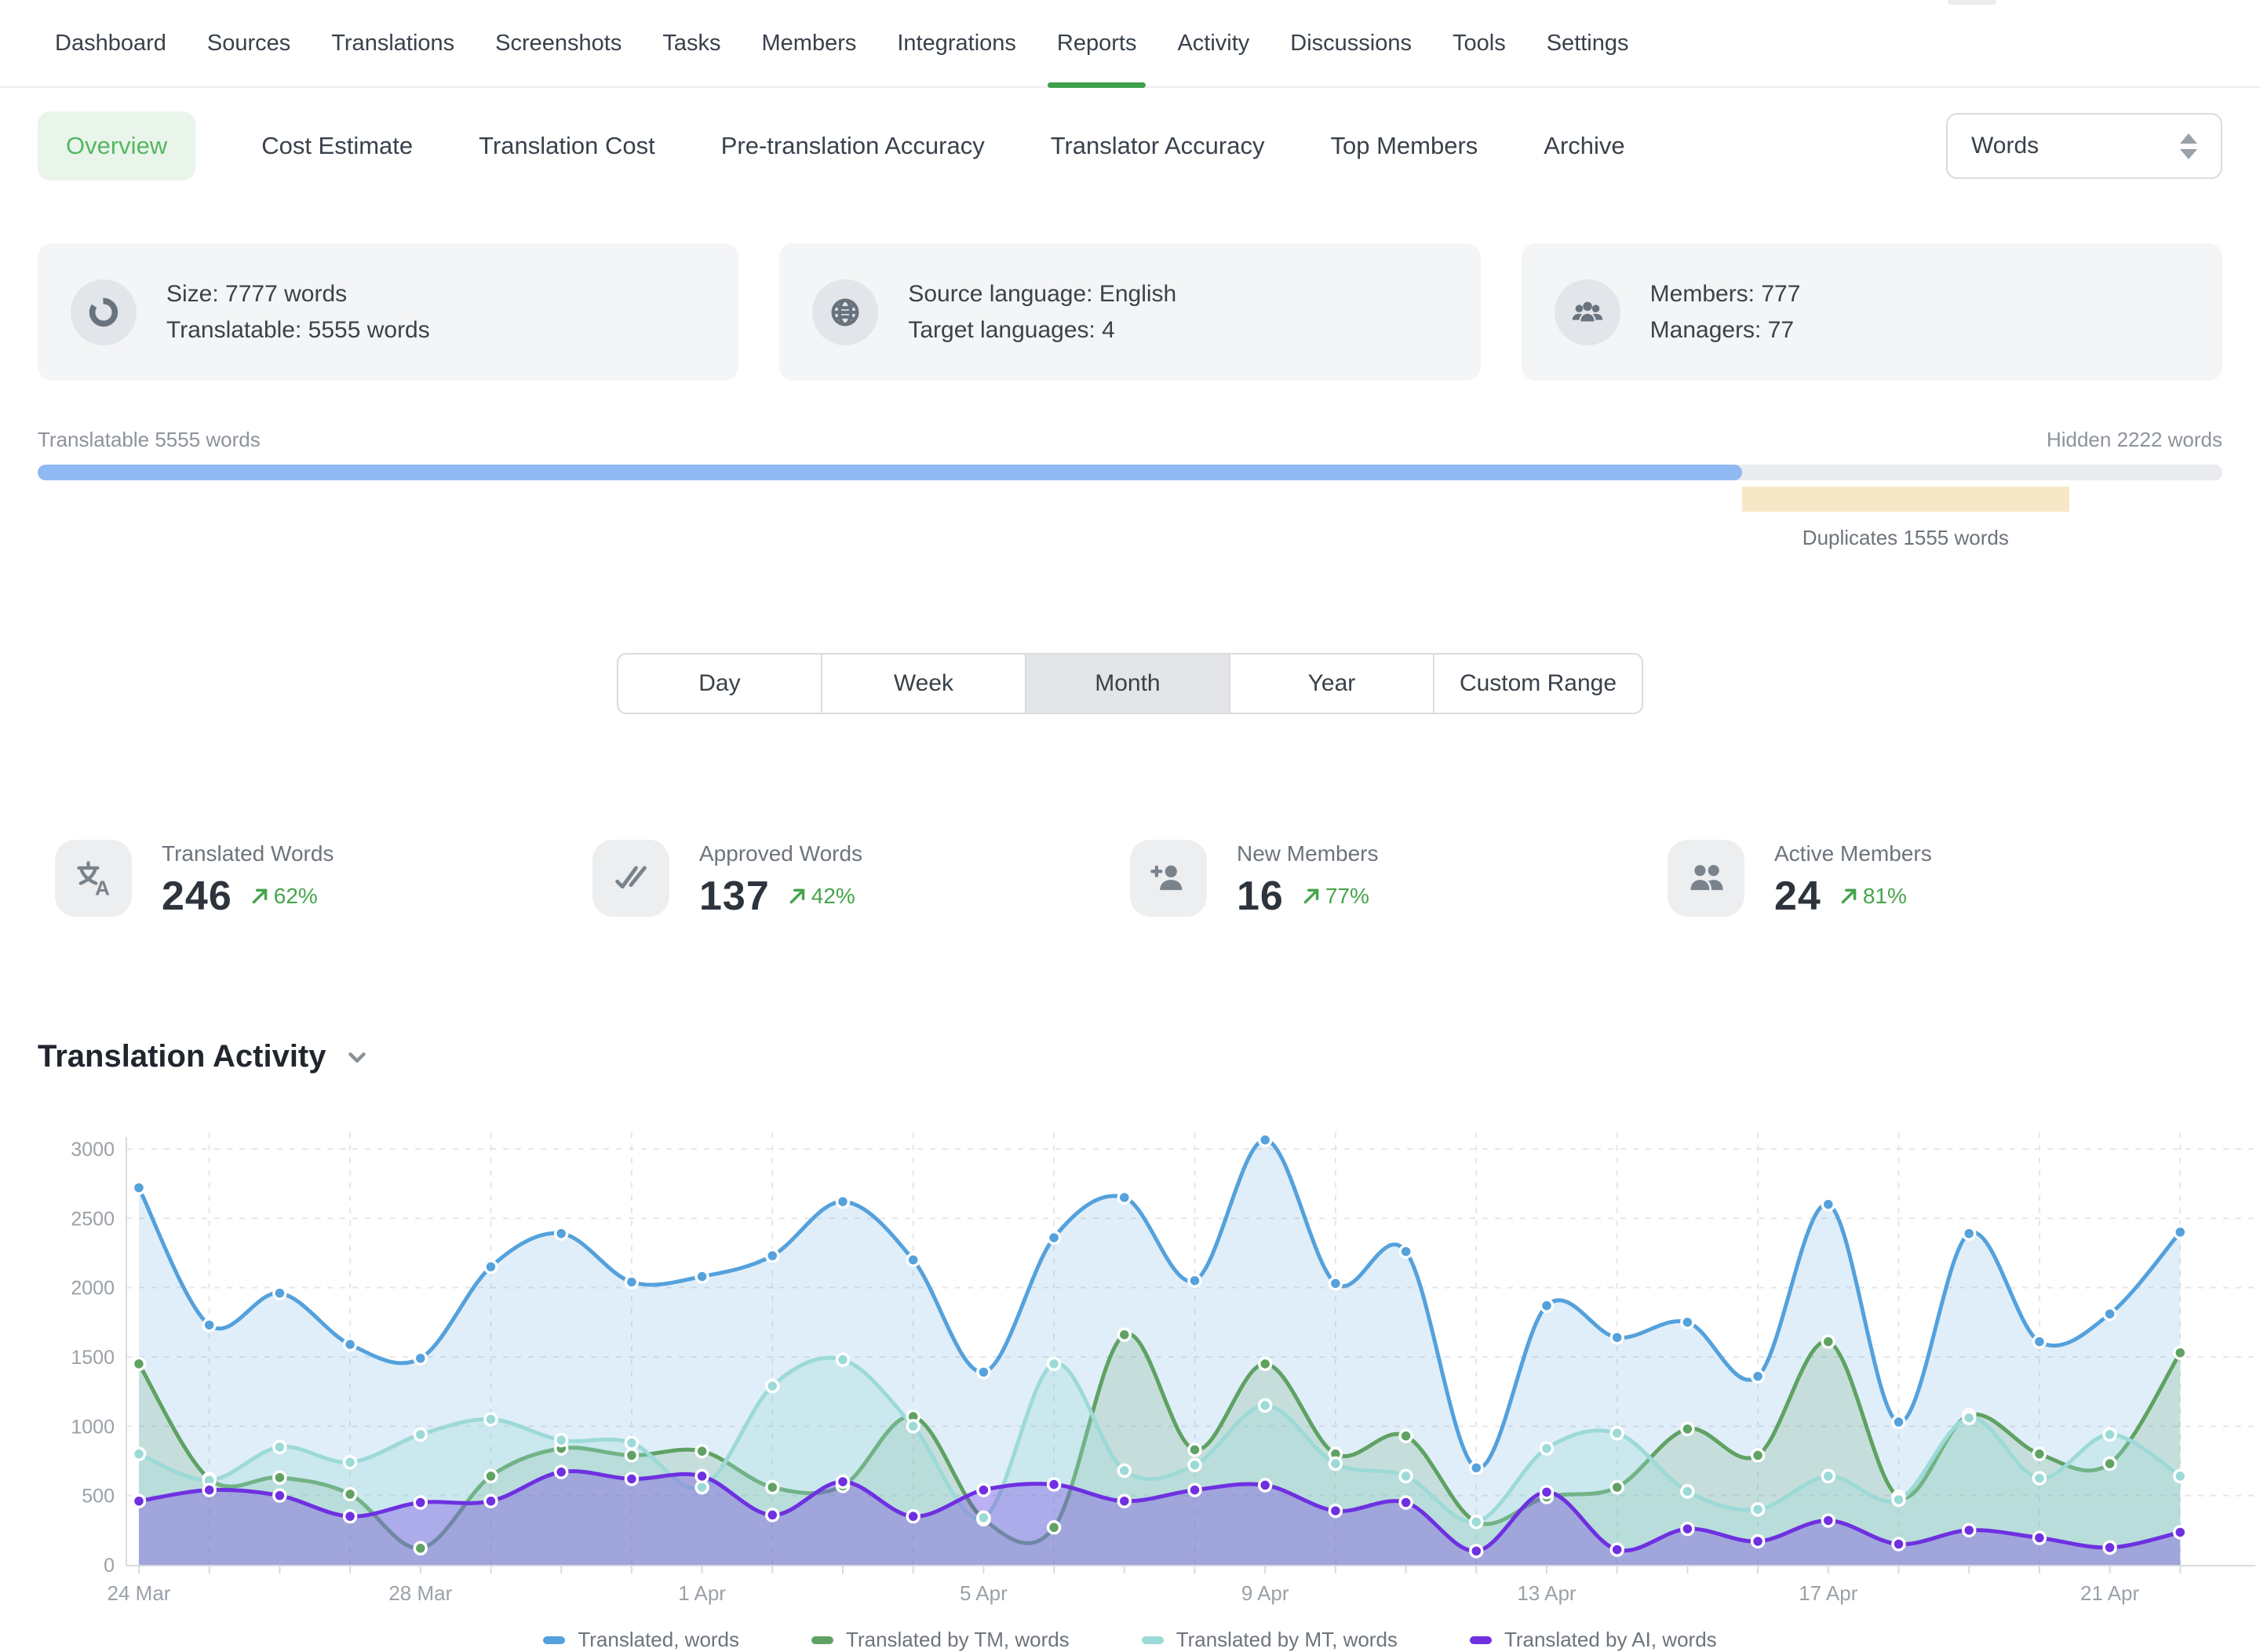  I want to click on stat-value: 24, so click(1797, 896).